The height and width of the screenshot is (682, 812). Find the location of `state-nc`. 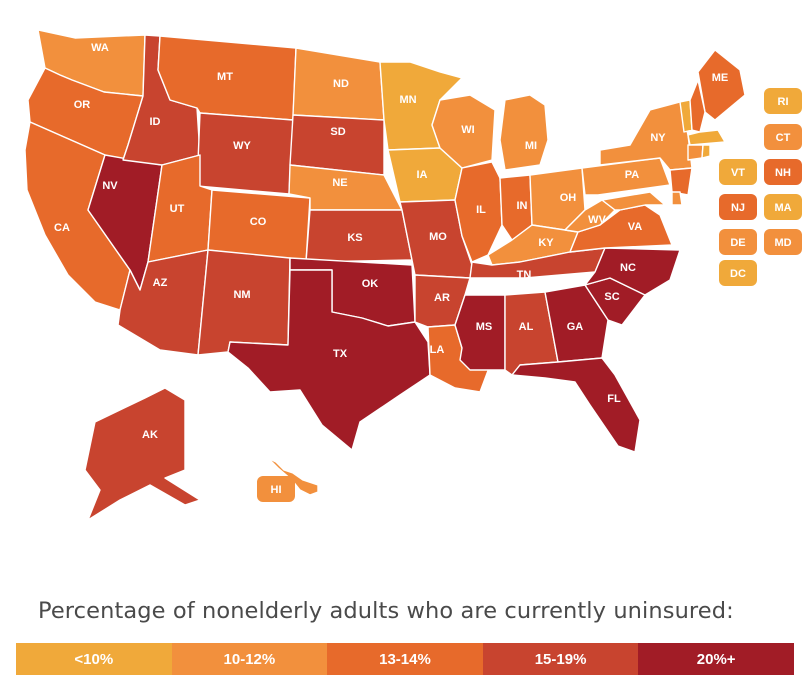

state-nc is located at coordinates (632, 271).